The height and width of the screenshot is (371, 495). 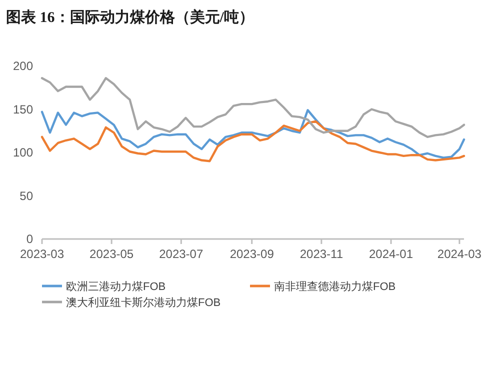 I want to click on x-tick-label: 2024-01, so click(x=391, y=254).